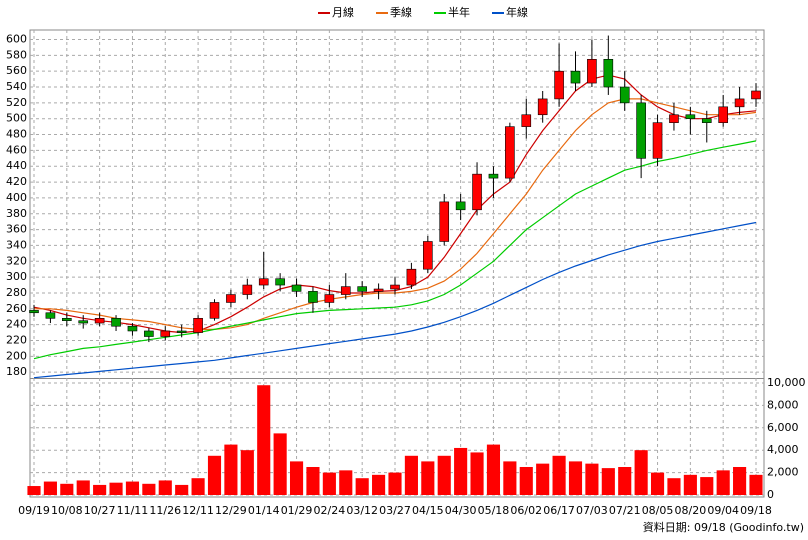  Describe the element at coordinates (16, 324) in the screenshot. I see `y-tick-label: 240` at that location.